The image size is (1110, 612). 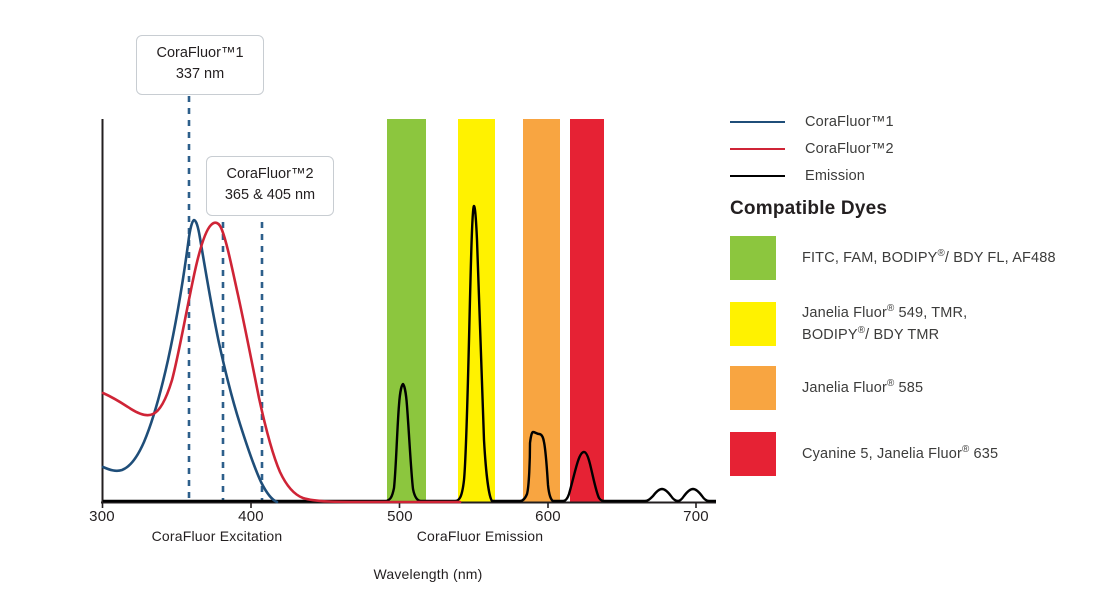 What do you see at coordinates (871, 334) in the screenshot?
I see `dye-label-yellow-line2: BODIPY®/ BDY TMR` at bounding box center [871, 334].